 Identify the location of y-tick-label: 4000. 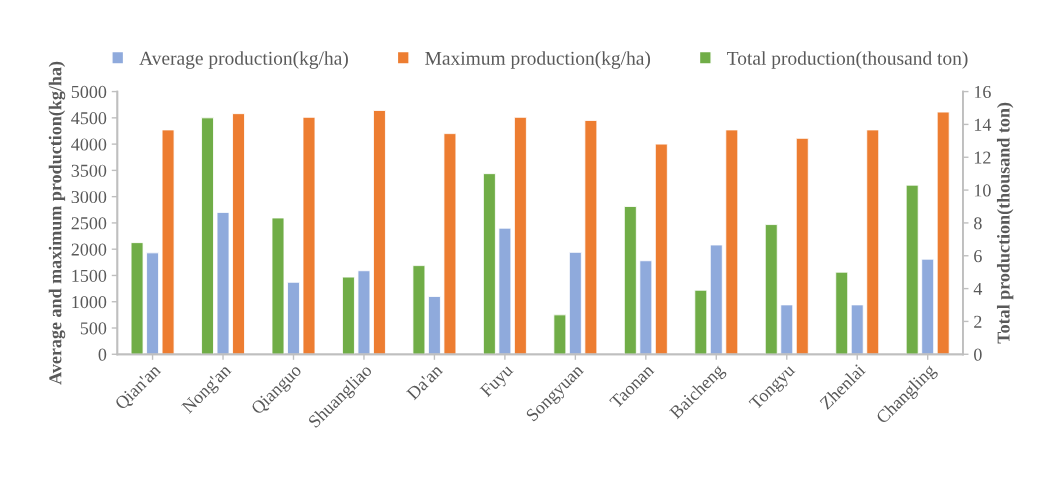
(89, 144).